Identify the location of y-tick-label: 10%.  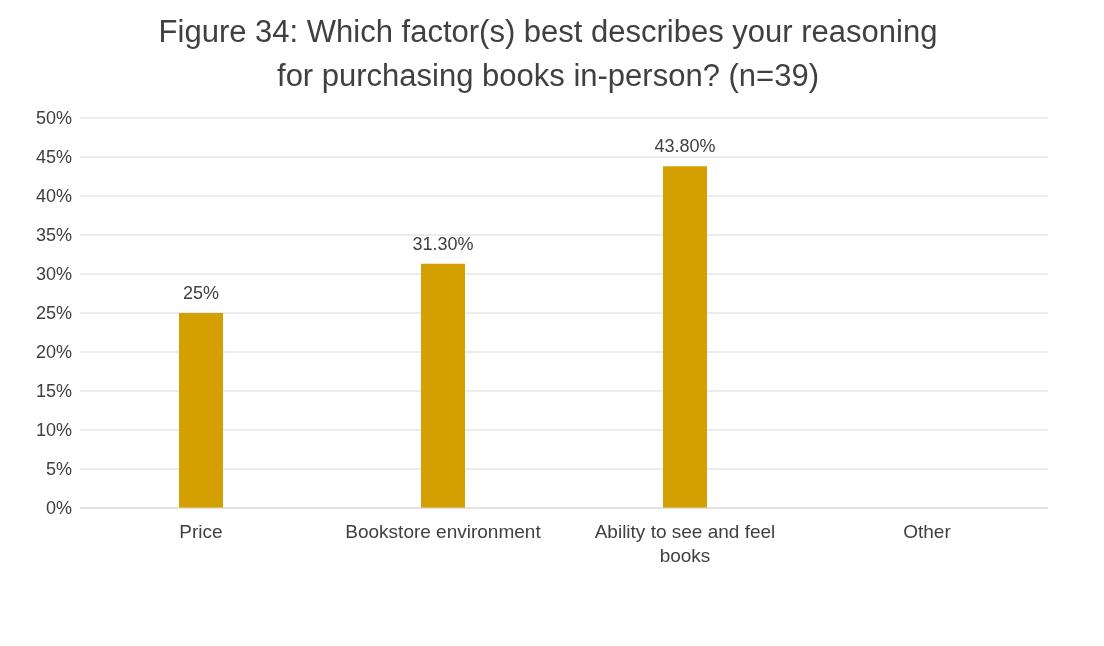
(53, 430).